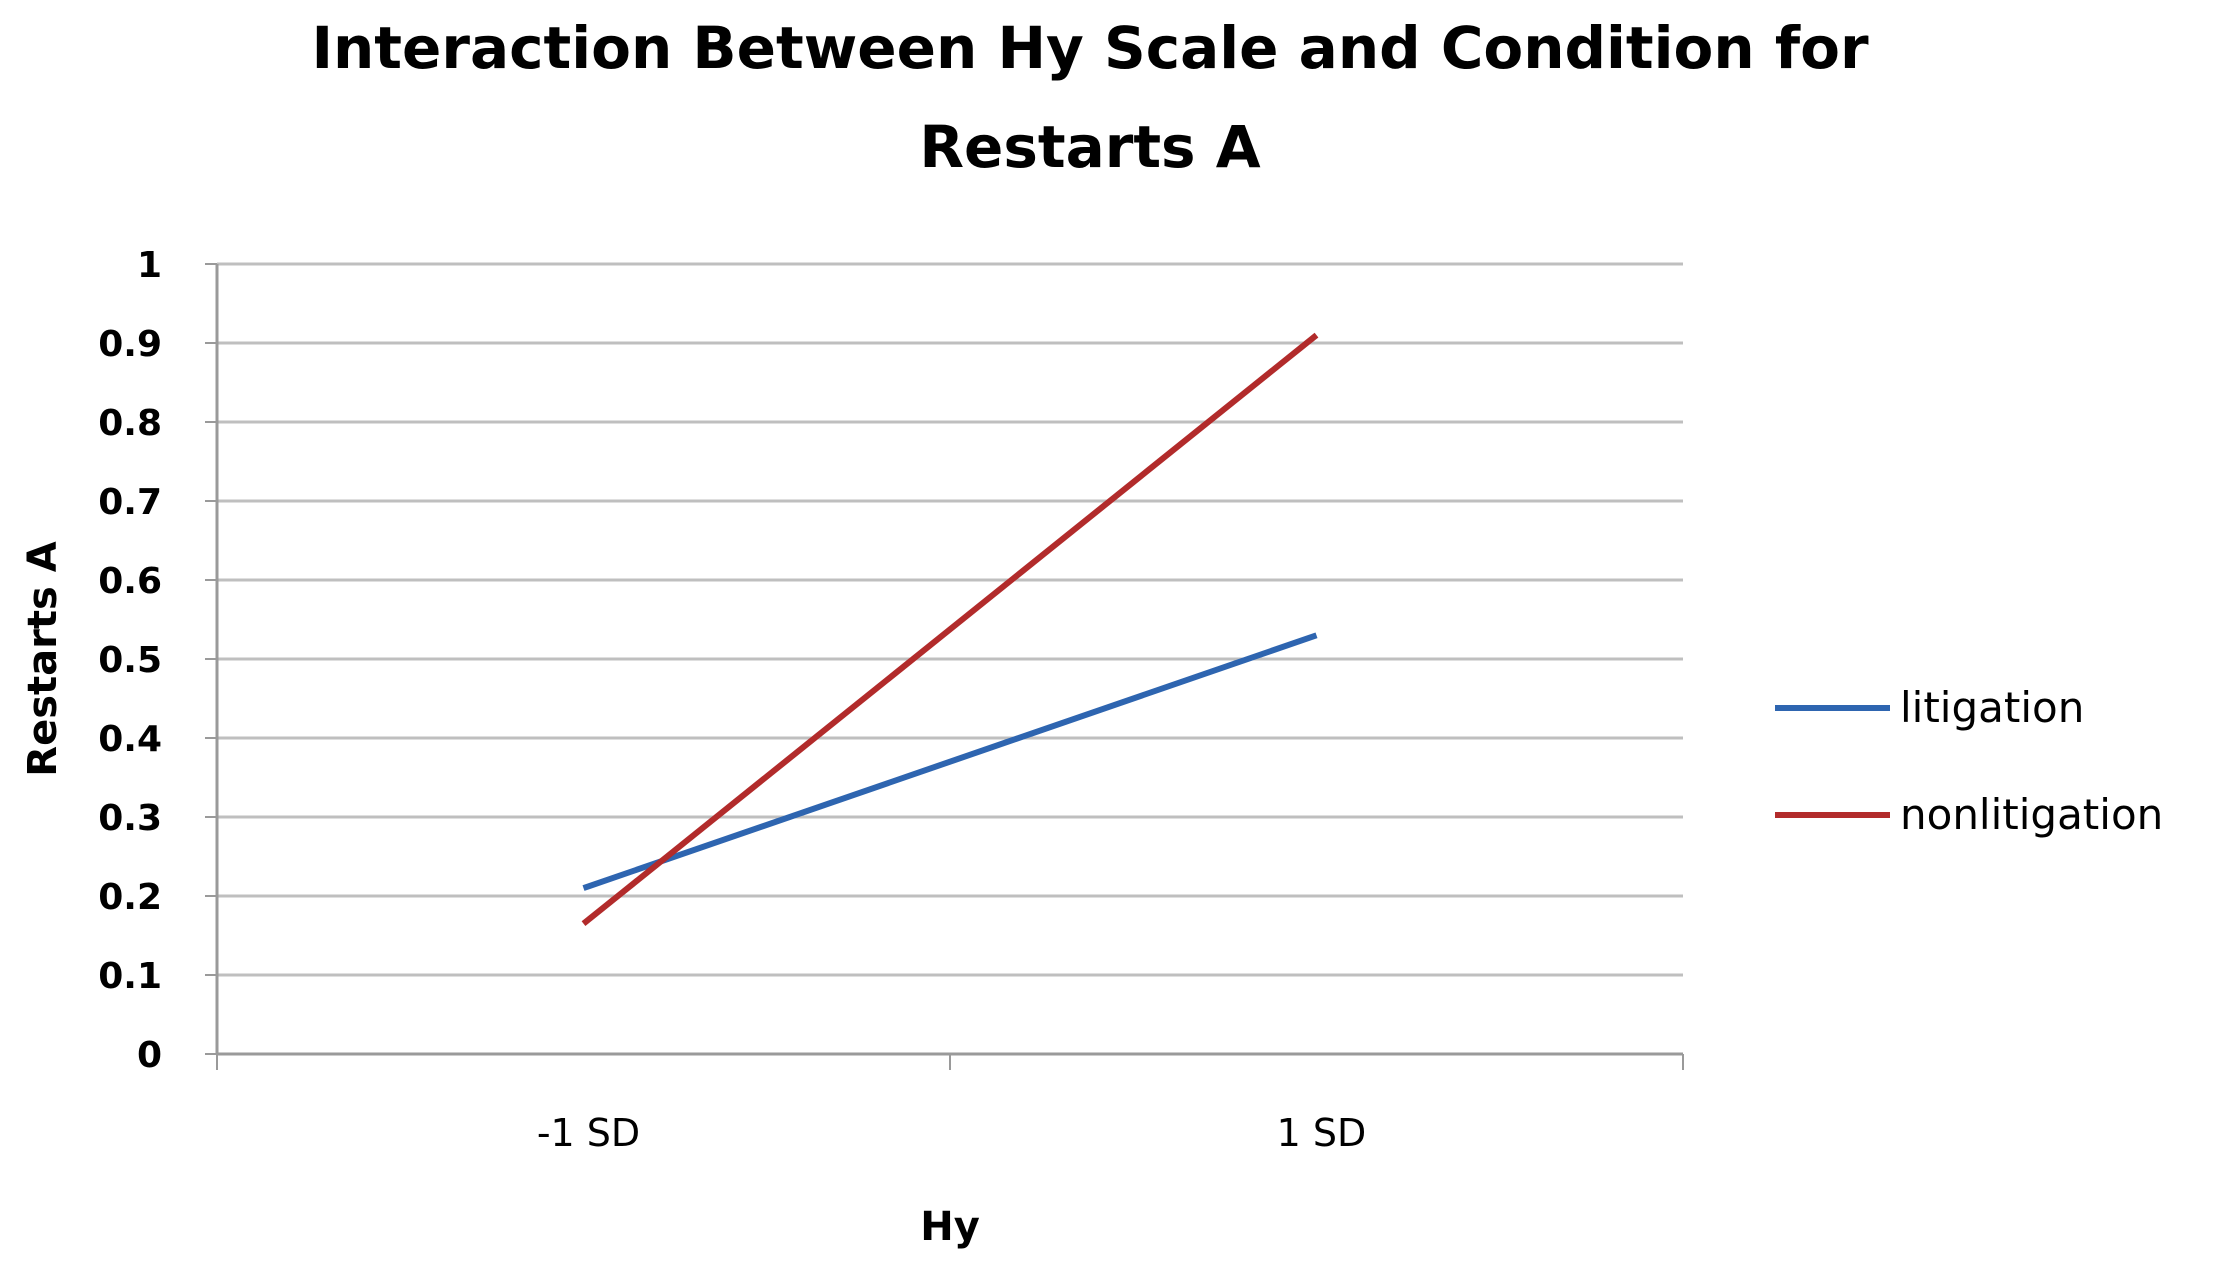 This screenshot has height=1274, width=2217. I want to click on legend: litigation nonlitigation, so click(1969, 761).